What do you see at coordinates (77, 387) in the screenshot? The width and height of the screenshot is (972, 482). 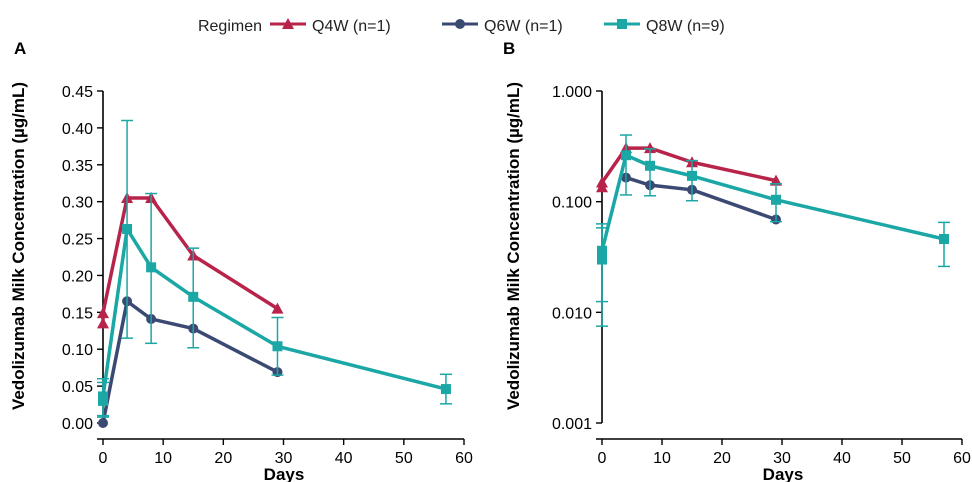 I see `y-tick-label: 0.05` at bounding box center [77, 387].